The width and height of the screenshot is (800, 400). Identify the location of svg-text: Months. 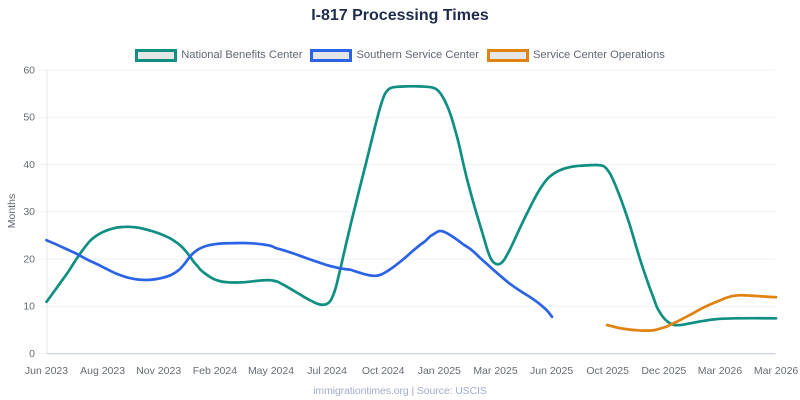
(12, 211).